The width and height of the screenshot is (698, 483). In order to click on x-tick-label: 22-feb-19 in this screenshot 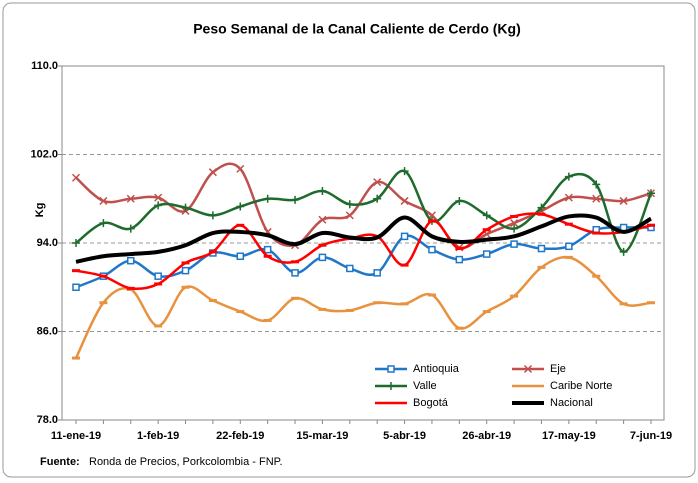, I will do `click(240, 436)`.